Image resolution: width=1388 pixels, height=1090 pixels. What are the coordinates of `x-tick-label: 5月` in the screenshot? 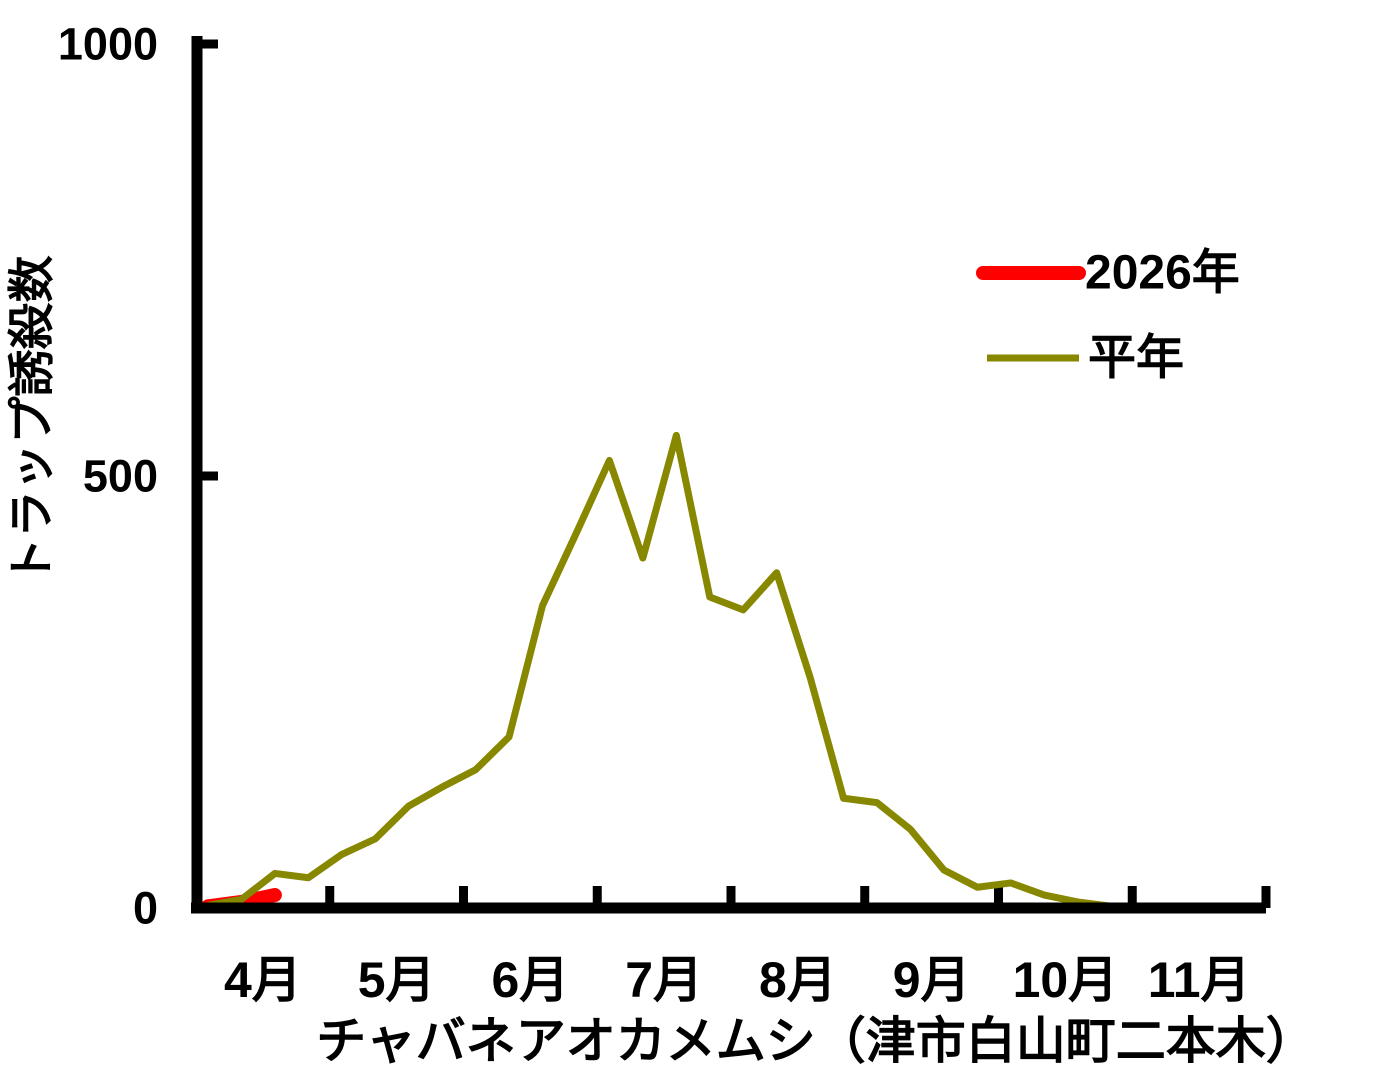 It's located at (397, 980).